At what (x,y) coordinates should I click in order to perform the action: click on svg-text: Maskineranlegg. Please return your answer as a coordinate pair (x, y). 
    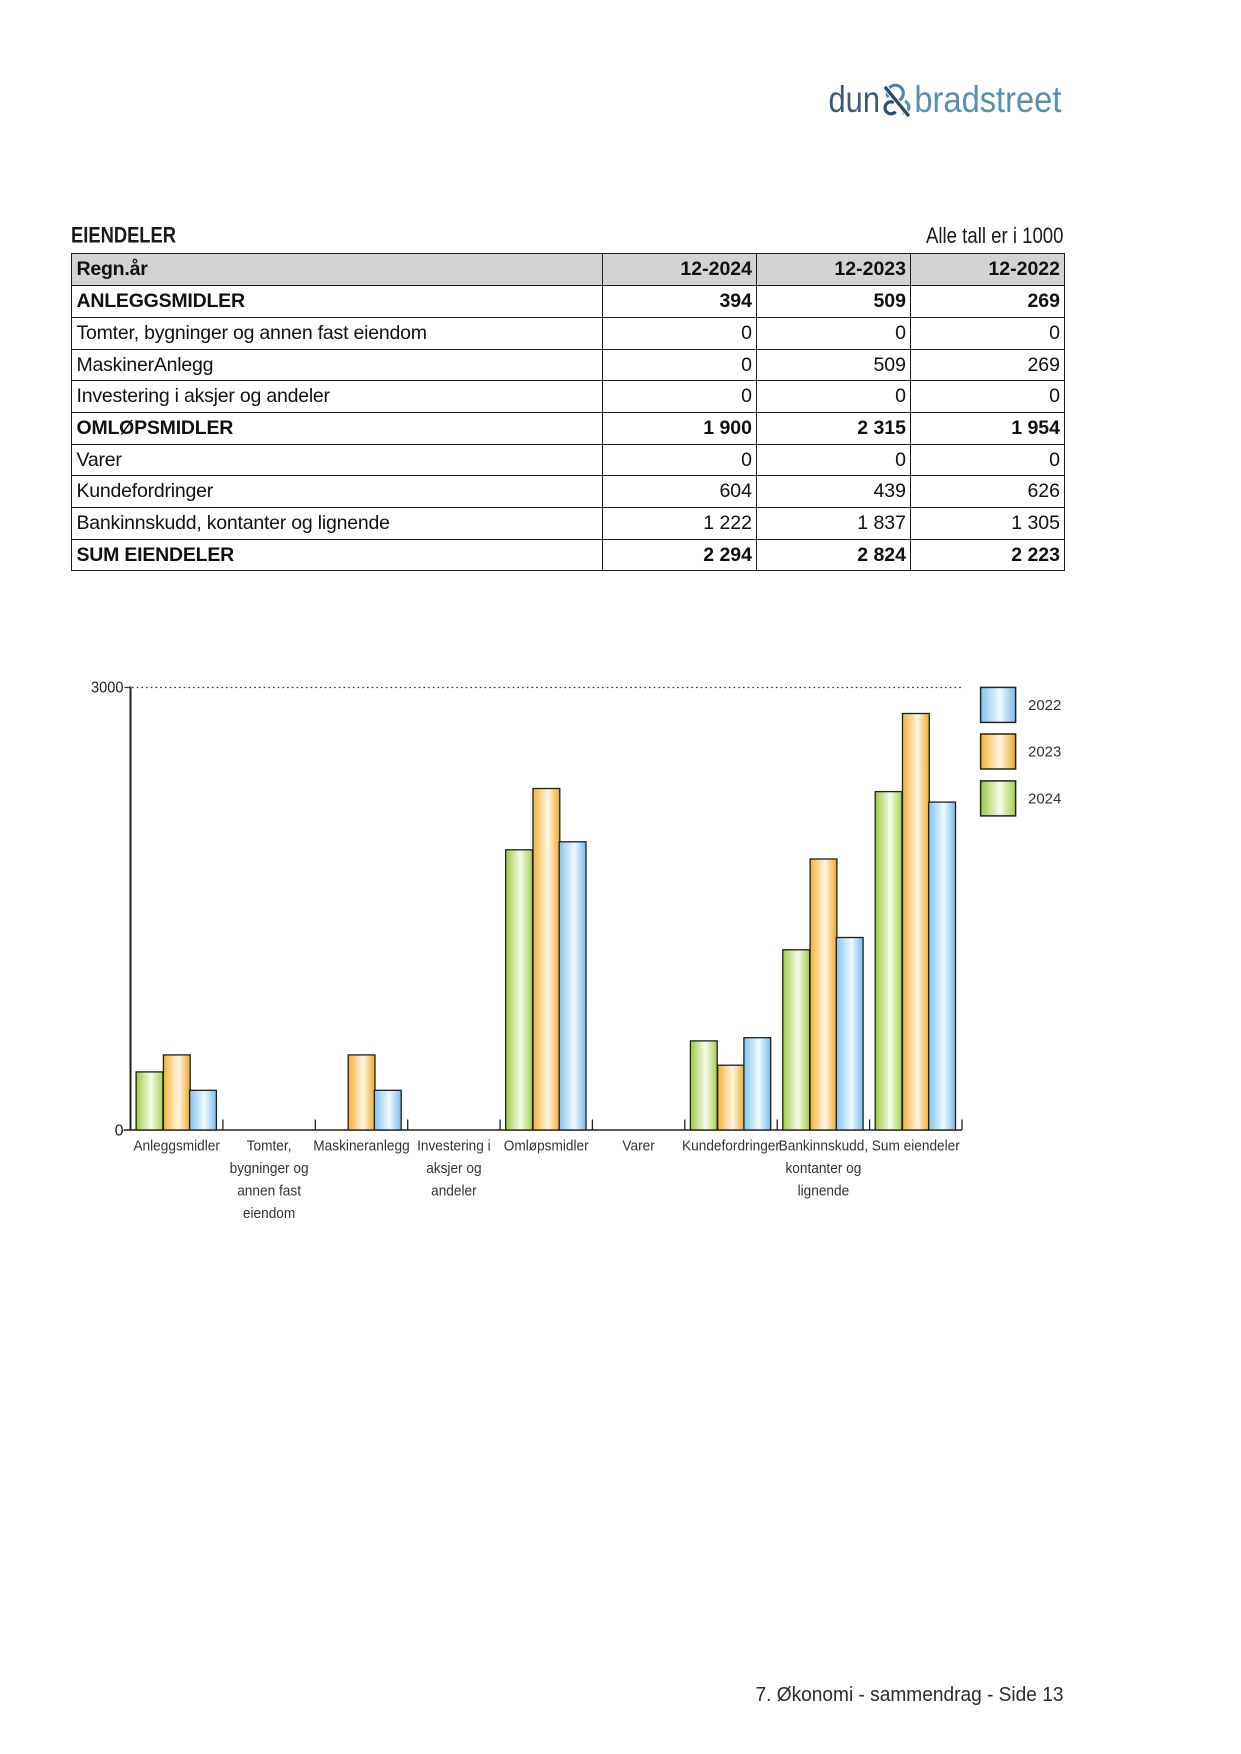
    Looking at the image, I should click on (361, 1146).